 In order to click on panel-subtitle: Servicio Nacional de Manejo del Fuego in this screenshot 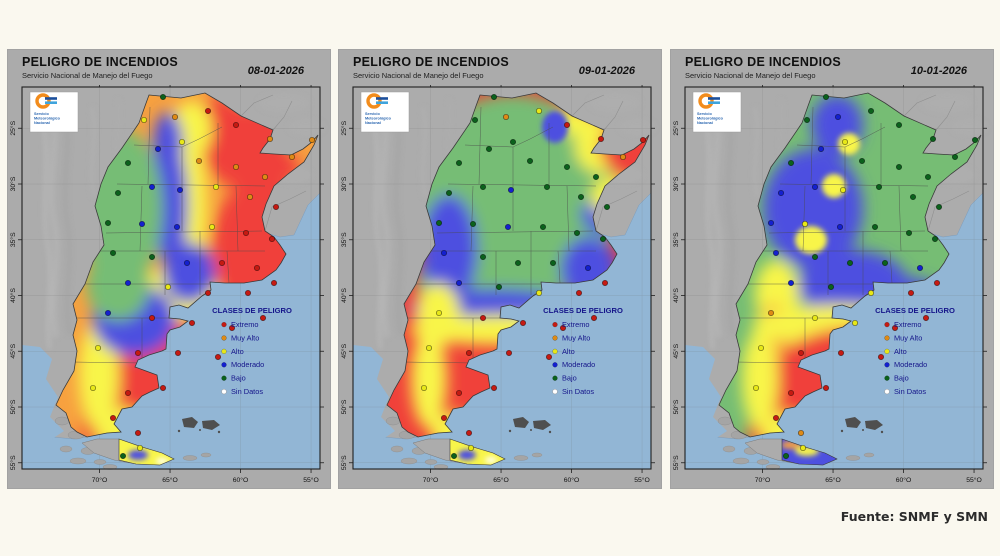, I will do `click(418, 75)`.